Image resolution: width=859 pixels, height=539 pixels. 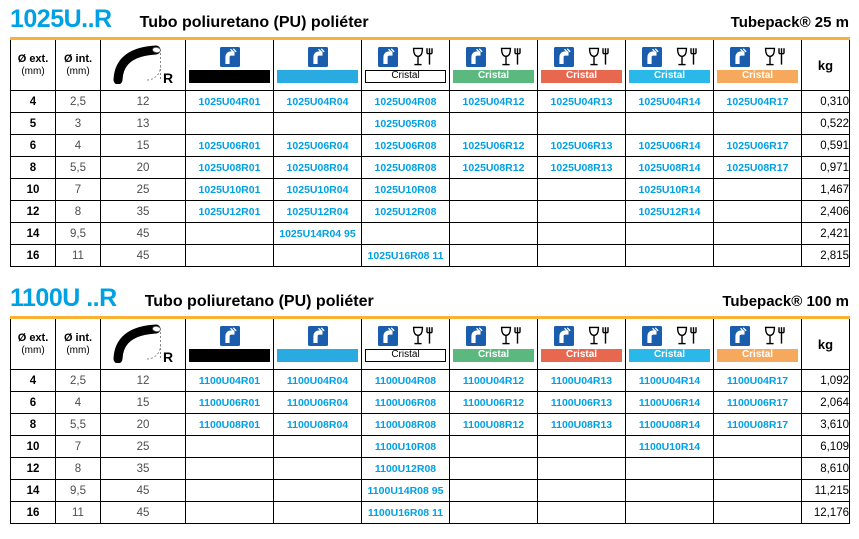 What do you see at coordinates (825, 255) in the screenshot?
I see `cell-weight-kg: 2,815` at bounding box center [825, 255].